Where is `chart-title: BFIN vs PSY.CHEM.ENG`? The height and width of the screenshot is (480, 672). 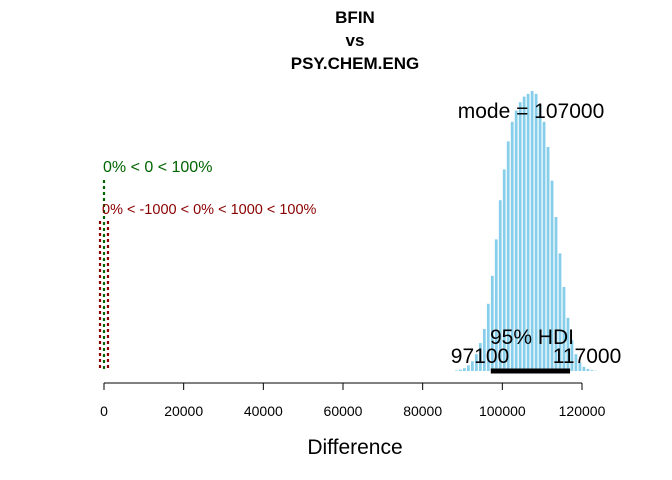
chart-title: BFIN vs PSY.CHEM.ENG is located at coordinates (355, 40).